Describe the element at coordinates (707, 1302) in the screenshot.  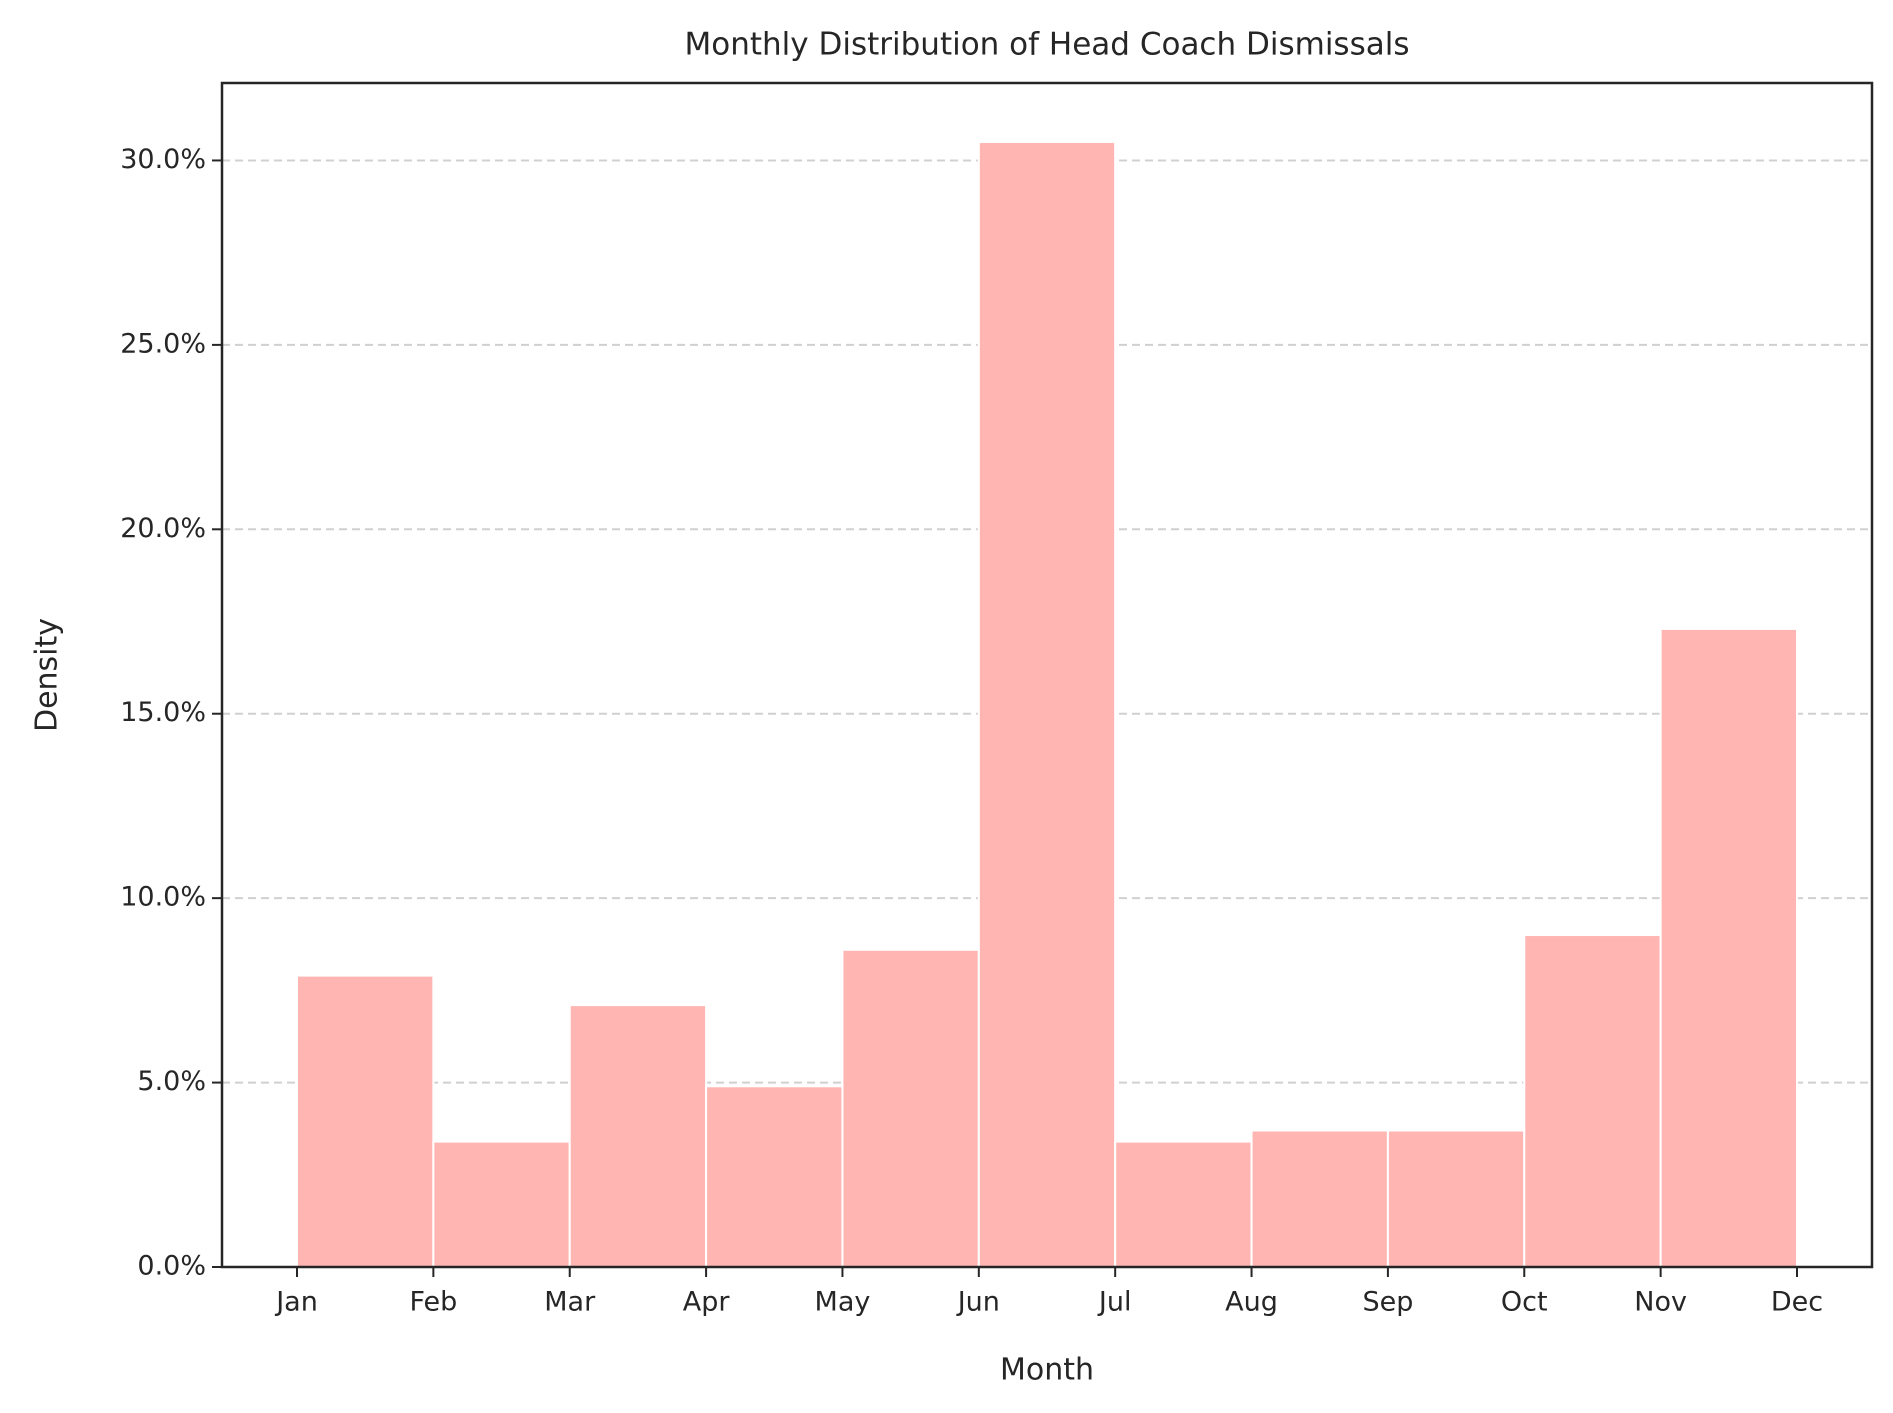
I see `x-tick-label: Apr` at that location.